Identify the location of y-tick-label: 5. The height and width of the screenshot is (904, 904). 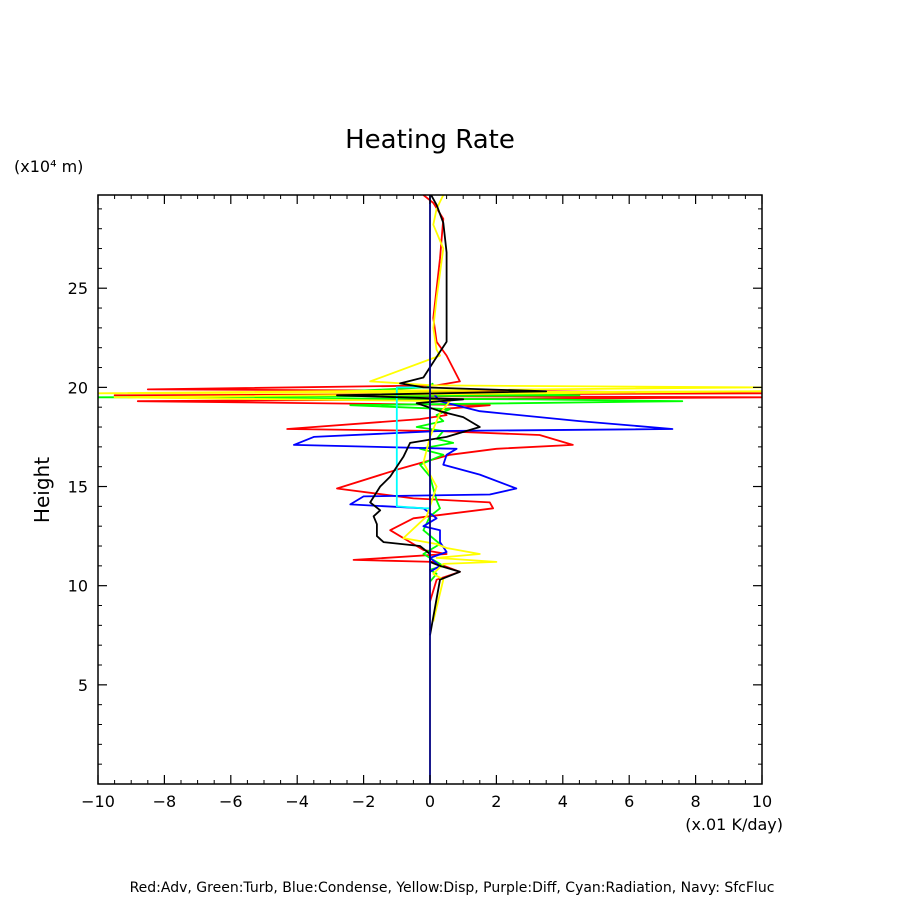
(83, 685).